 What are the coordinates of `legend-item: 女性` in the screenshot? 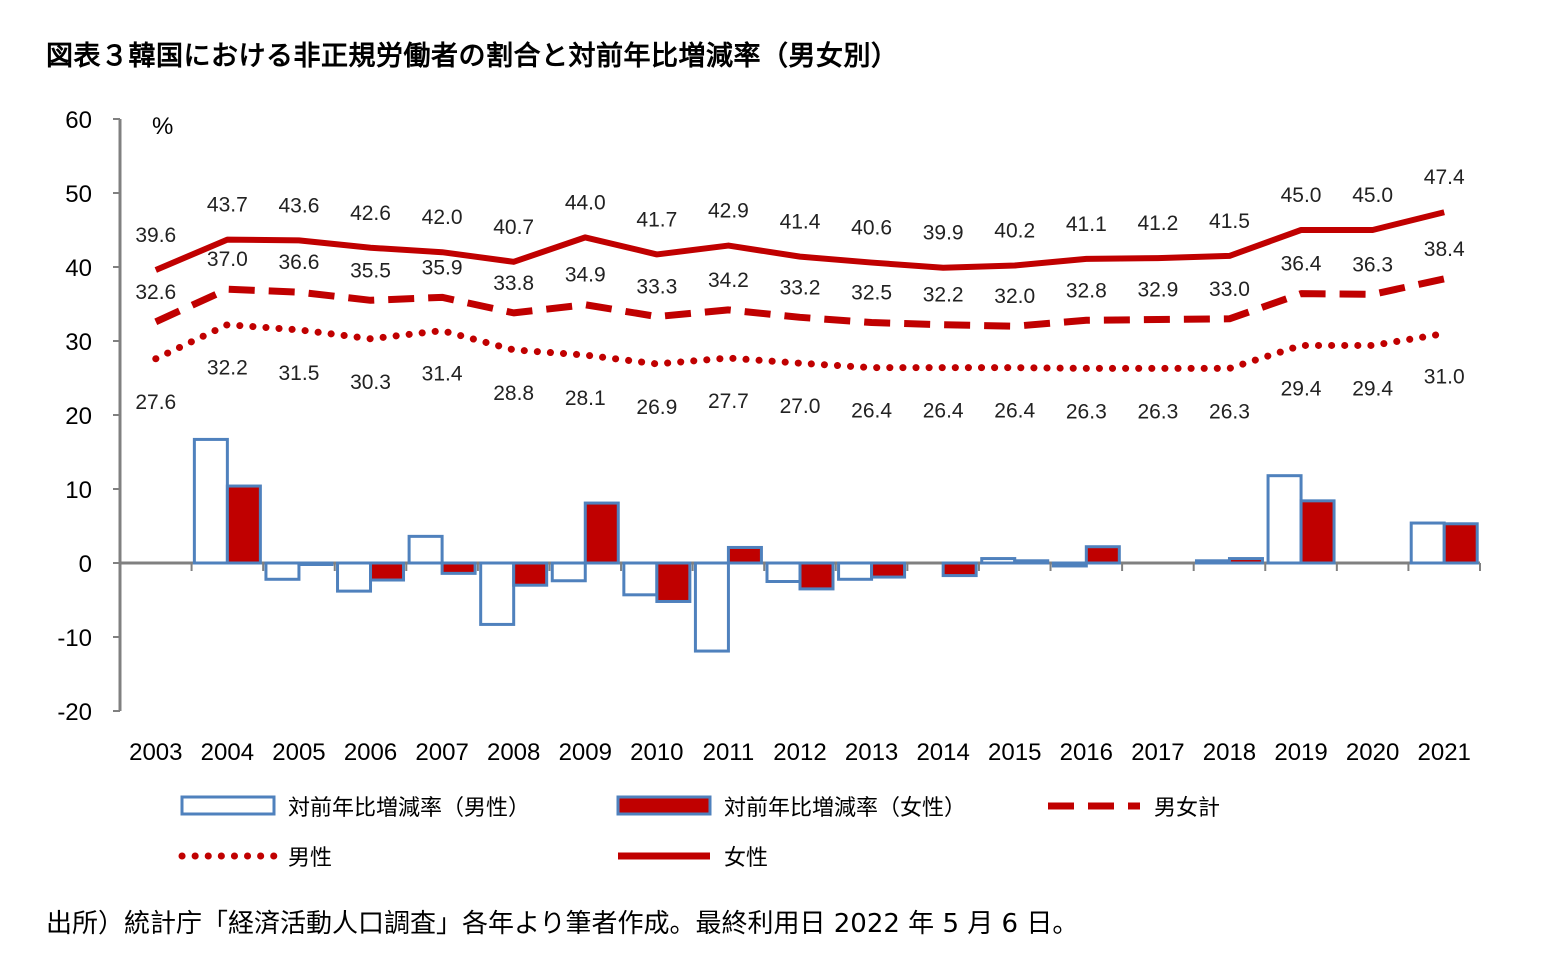 It's located at (693, 858).